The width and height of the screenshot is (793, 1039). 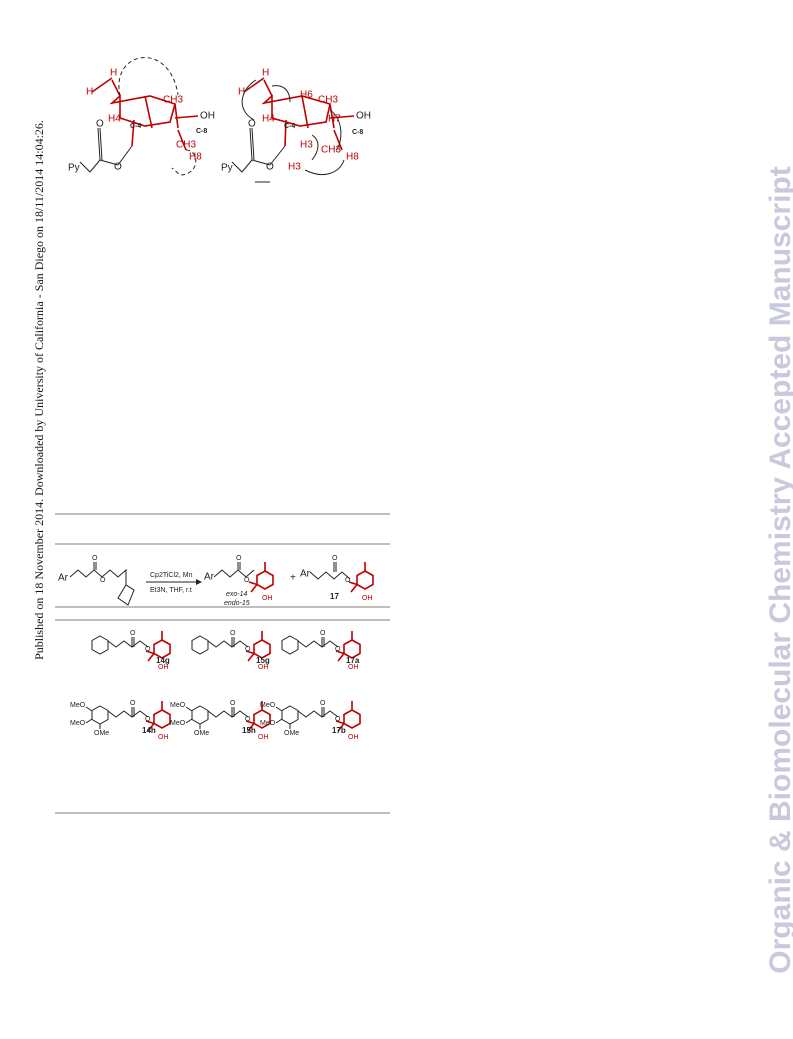 I want to click on conformer-right, so click(x=293, y=130).